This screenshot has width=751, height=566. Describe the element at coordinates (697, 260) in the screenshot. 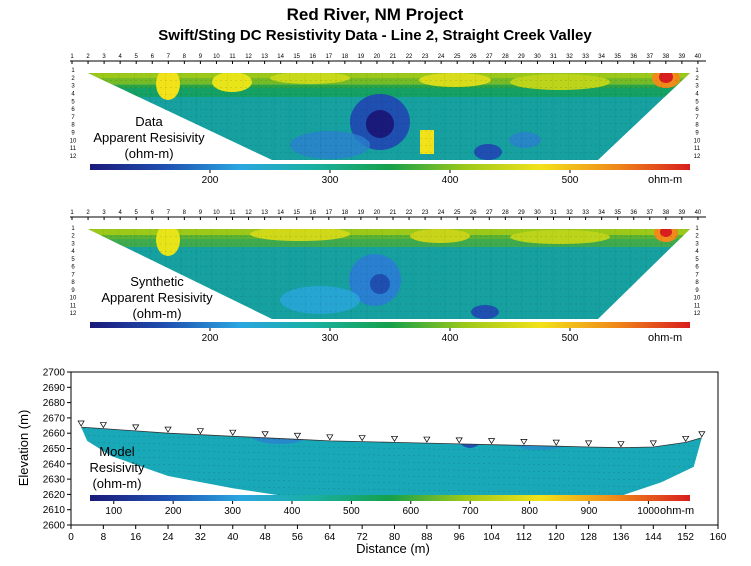

I see `level-label-right: 5` at that location.